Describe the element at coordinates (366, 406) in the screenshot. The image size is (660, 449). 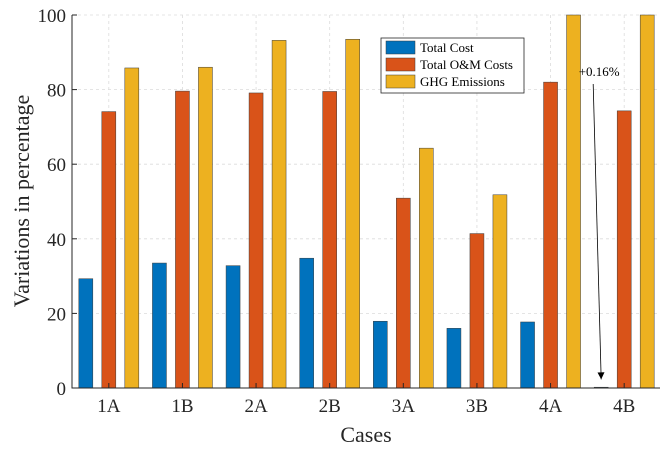
I see `x-tick-labels: 1A 1B 2A 2B 3A 3B 4A 4B` at that location.